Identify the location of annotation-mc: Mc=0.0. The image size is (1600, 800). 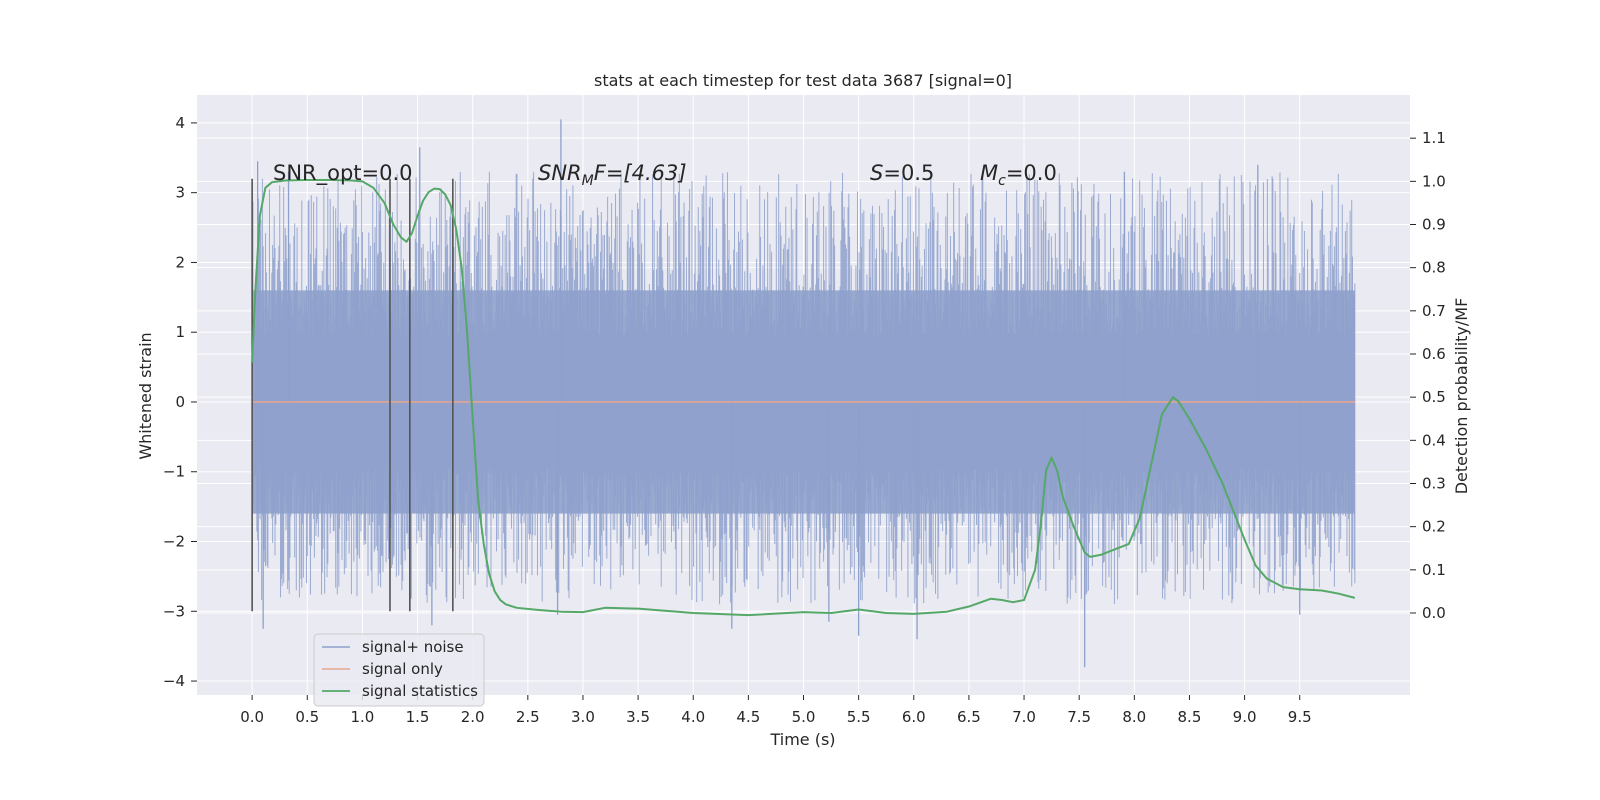
(1018, 175).